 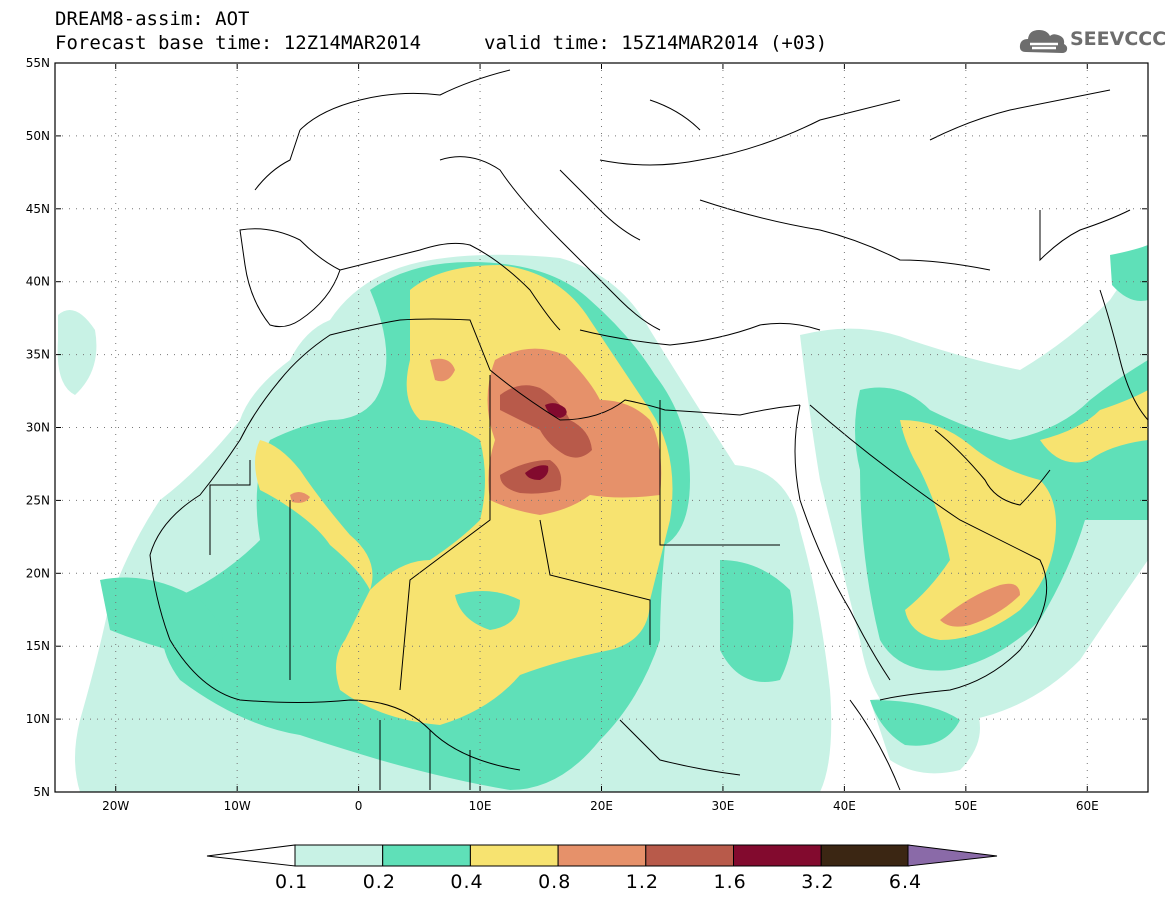 I want to click on lon-label: 10W, so click(x=237, y=806).